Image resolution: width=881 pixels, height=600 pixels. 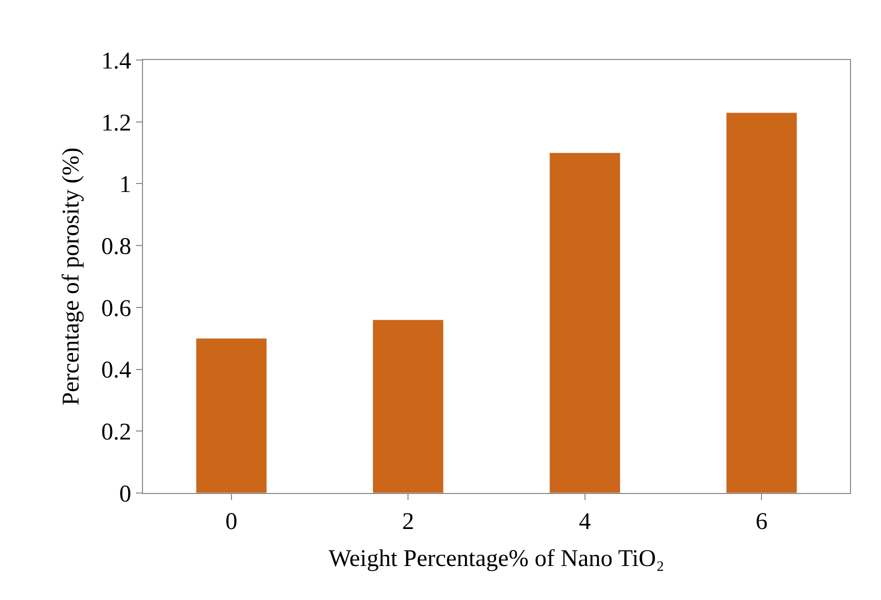 I want to click on x-axis-title: Weight Percentage% of Nano TiO₂, so click(x=496, y=559).